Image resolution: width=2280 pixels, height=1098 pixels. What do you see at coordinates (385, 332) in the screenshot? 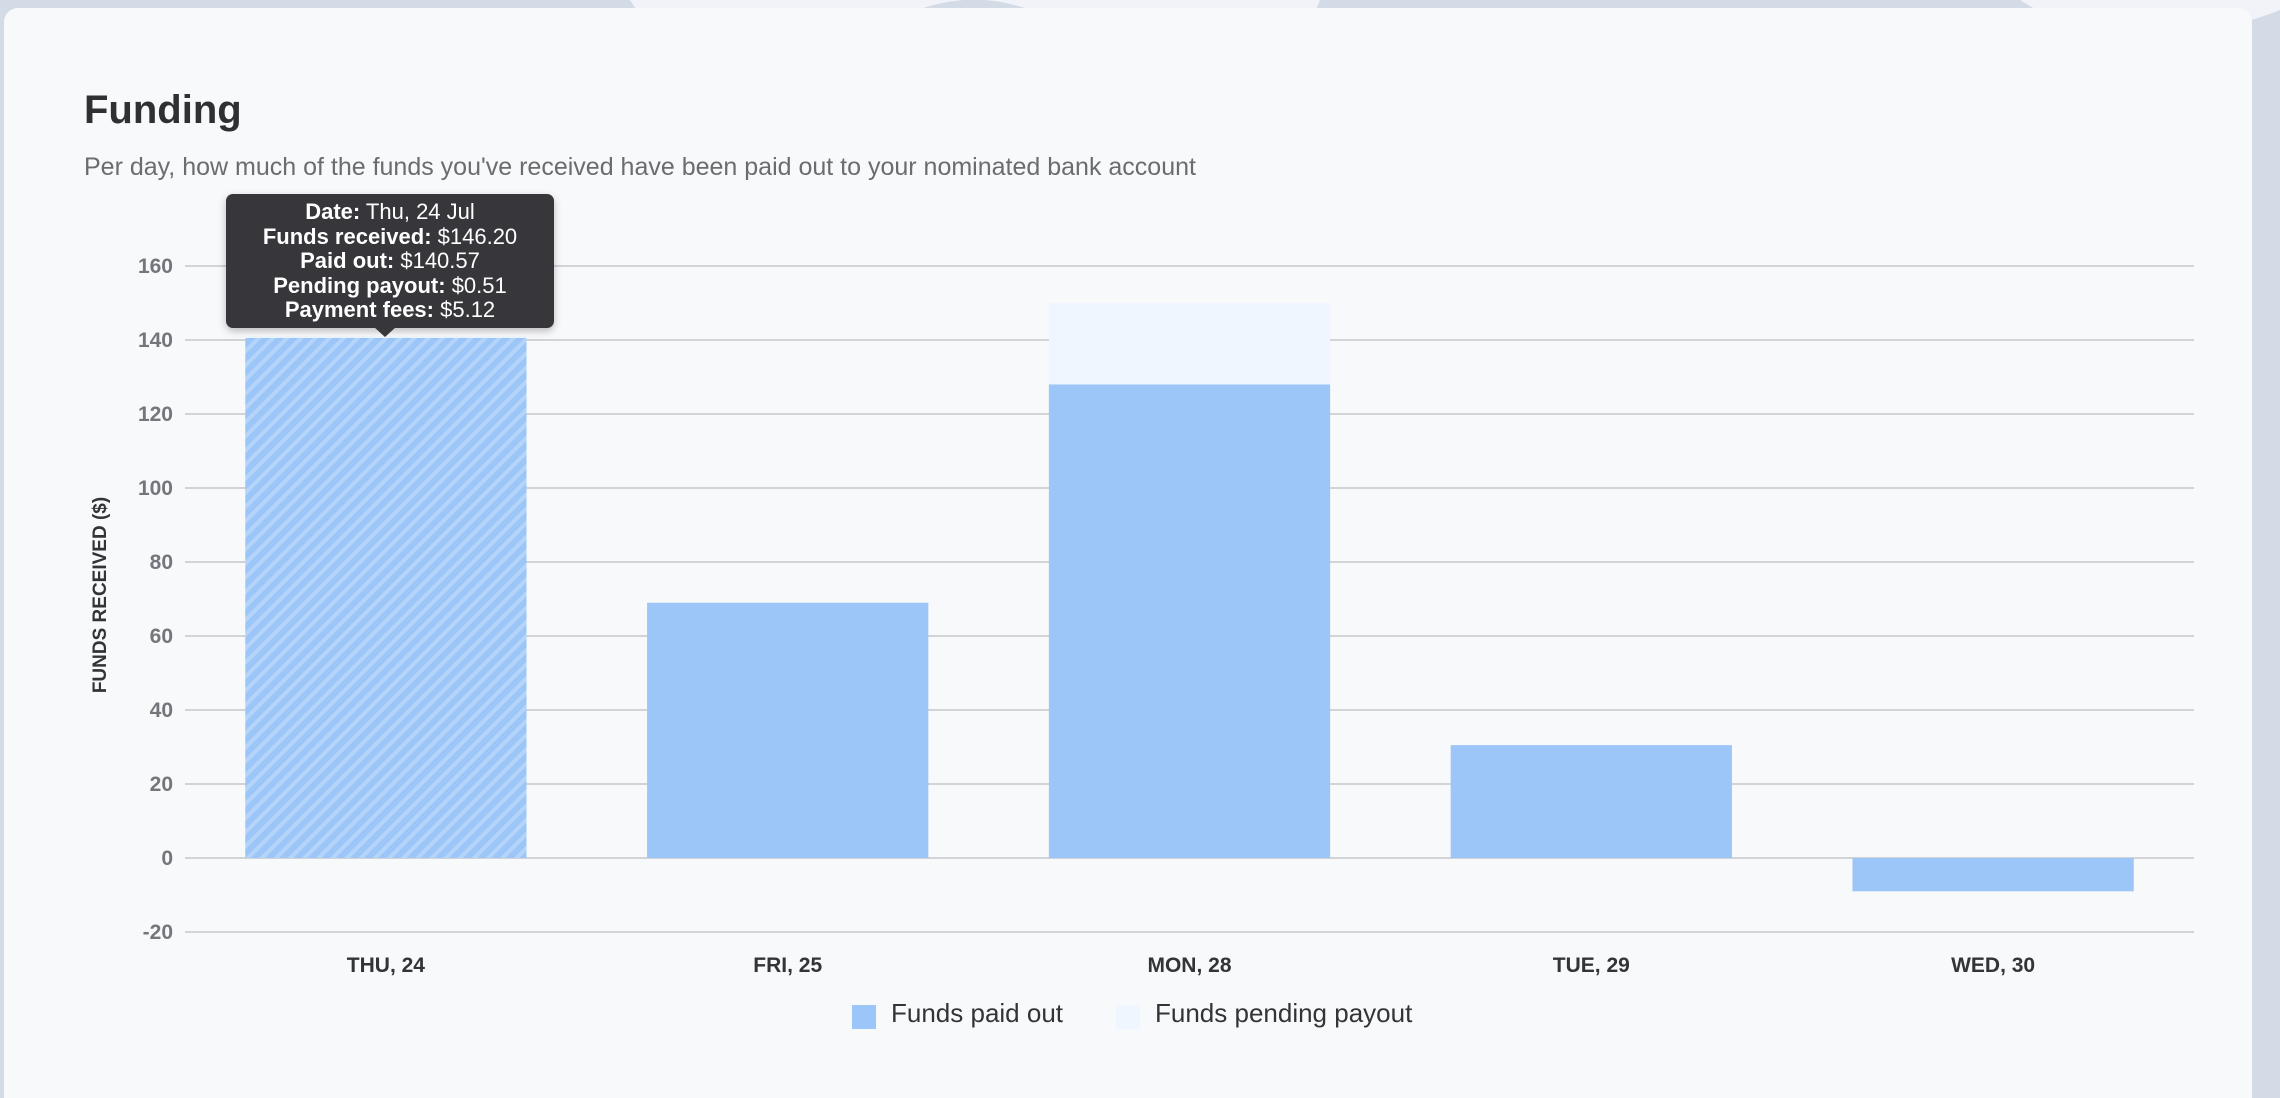
I see `tooltip-arrow` at bounding box center [385, 332].